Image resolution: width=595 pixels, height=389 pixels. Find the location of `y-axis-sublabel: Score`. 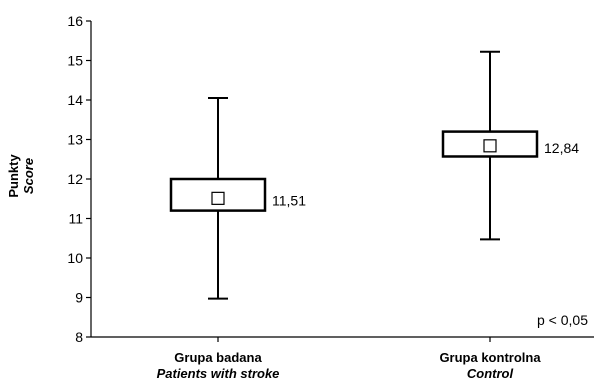

y-axis-sublabel: Score is located at coordinates (28, 176).